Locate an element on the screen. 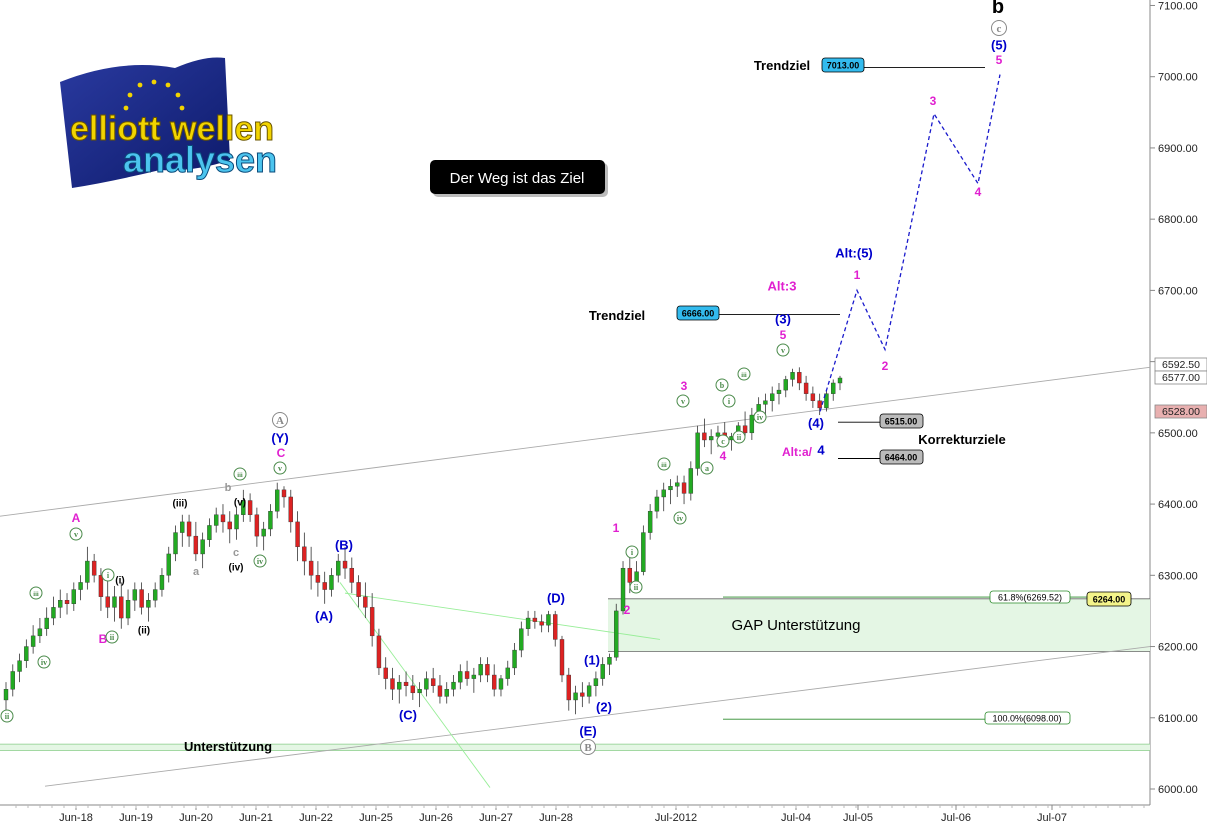 Image resolution: width=1207 pixels, height=827 pixels. x-tick-label: Jun-19 is located at coordinates (136, 818).